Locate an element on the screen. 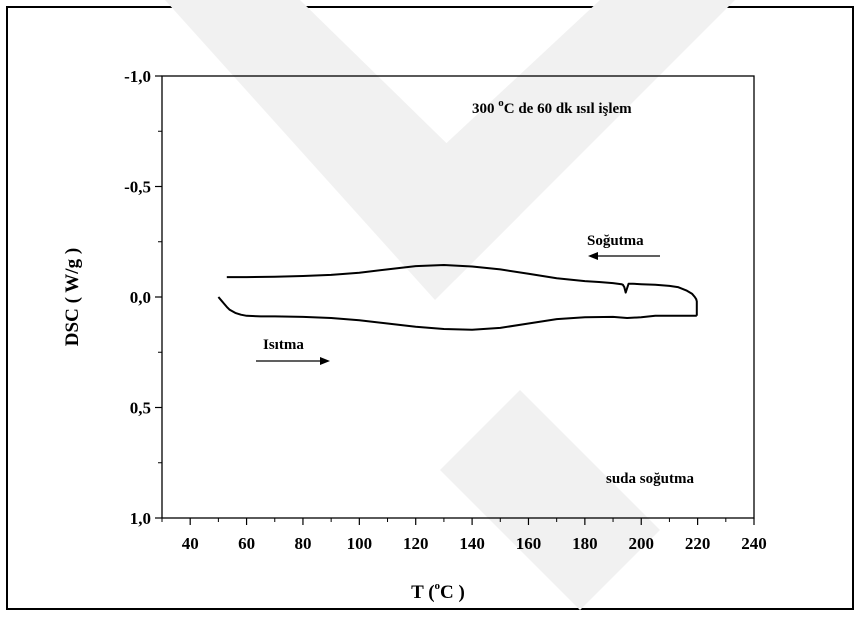  cooling-arrow-icon is located at coordinates (624, 256).